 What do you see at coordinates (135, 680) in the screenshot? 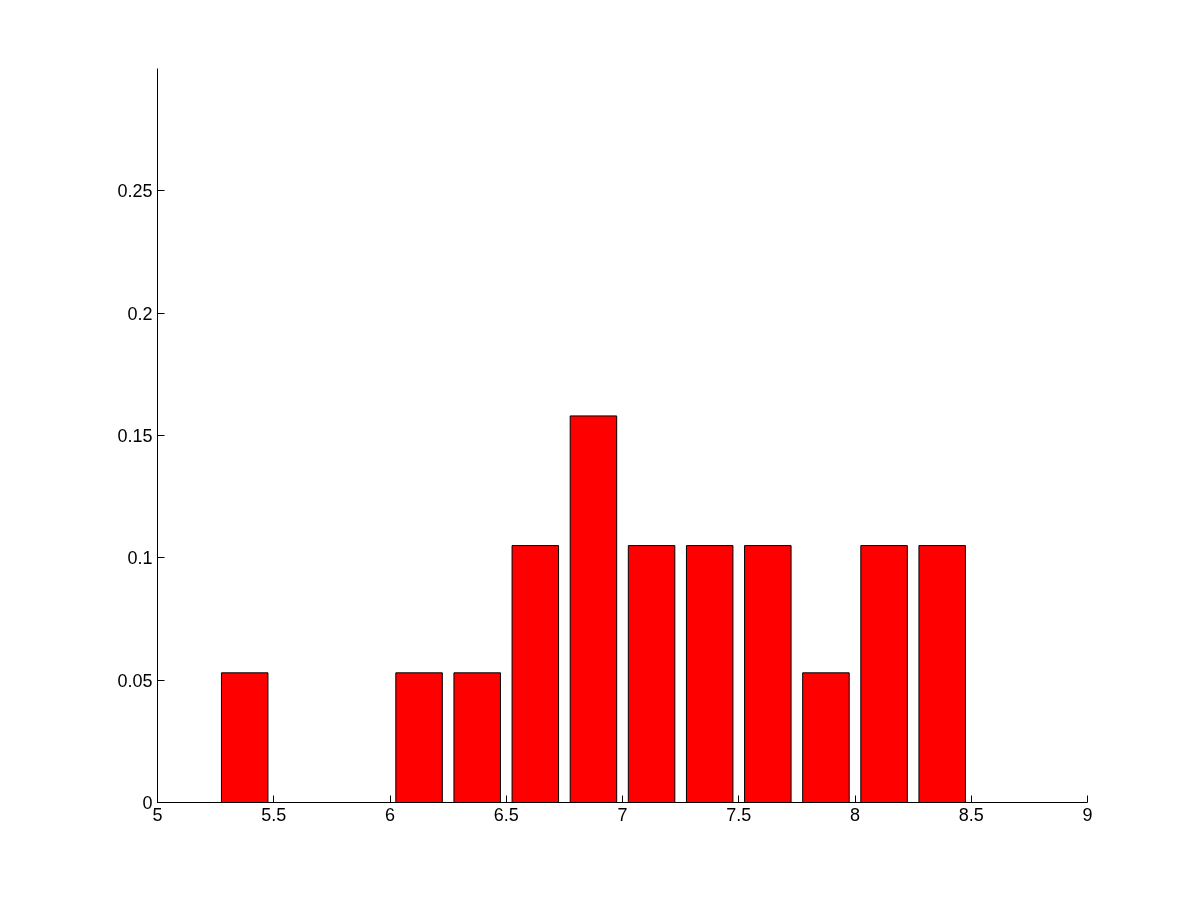
I see `y-tick-label: 0.05` at bounding box center [135, 680].